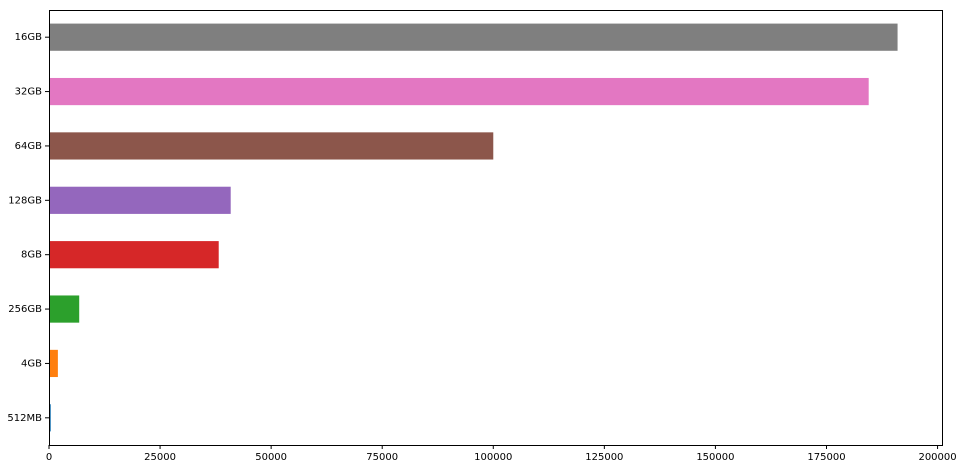 The width and height of the screenshot is (965, 469). Describe the element at coordinates (28, 146) in the screenshot. I see `y-tick-label: 64GB` at that location.